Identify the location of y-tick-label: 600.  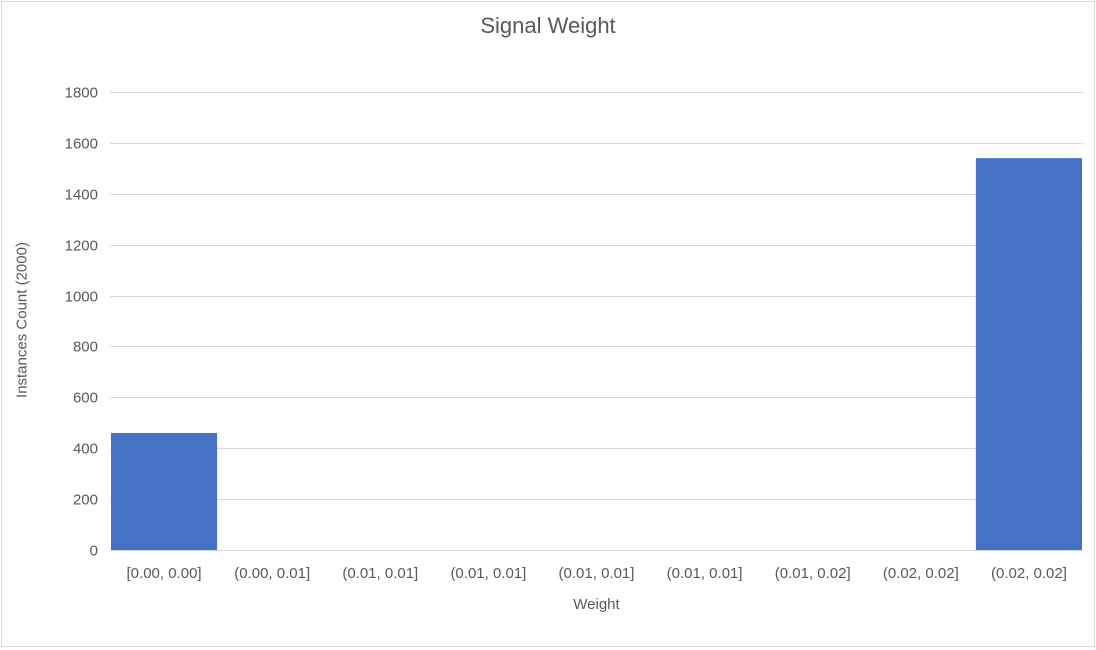
(85, 398).